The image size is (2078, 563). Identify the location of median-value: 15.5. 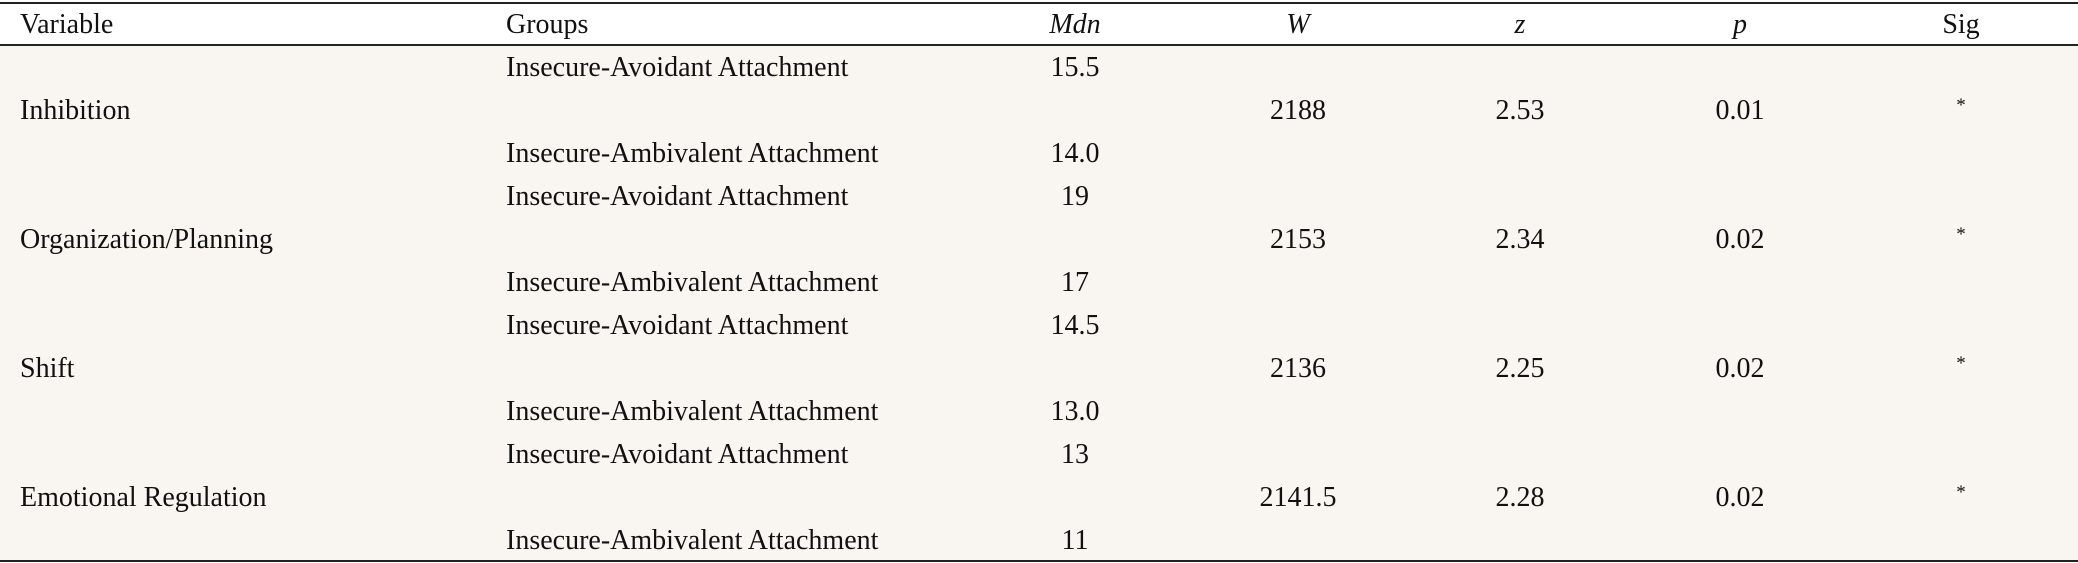
(1075, 67).